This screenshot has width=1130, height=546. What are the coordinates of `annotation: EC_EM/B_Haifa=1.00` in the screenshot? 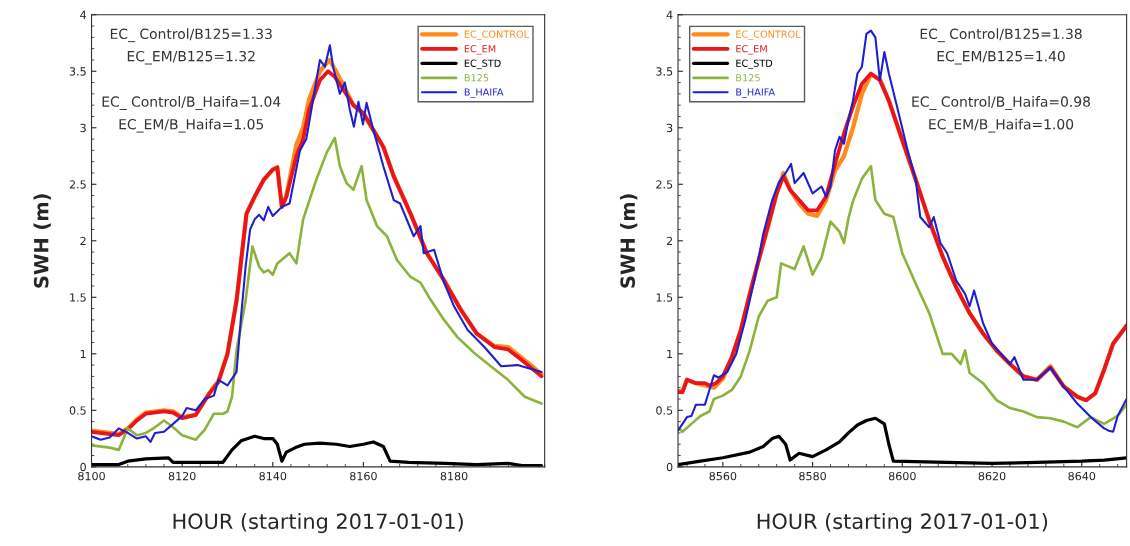 It's located at (1001, 125).